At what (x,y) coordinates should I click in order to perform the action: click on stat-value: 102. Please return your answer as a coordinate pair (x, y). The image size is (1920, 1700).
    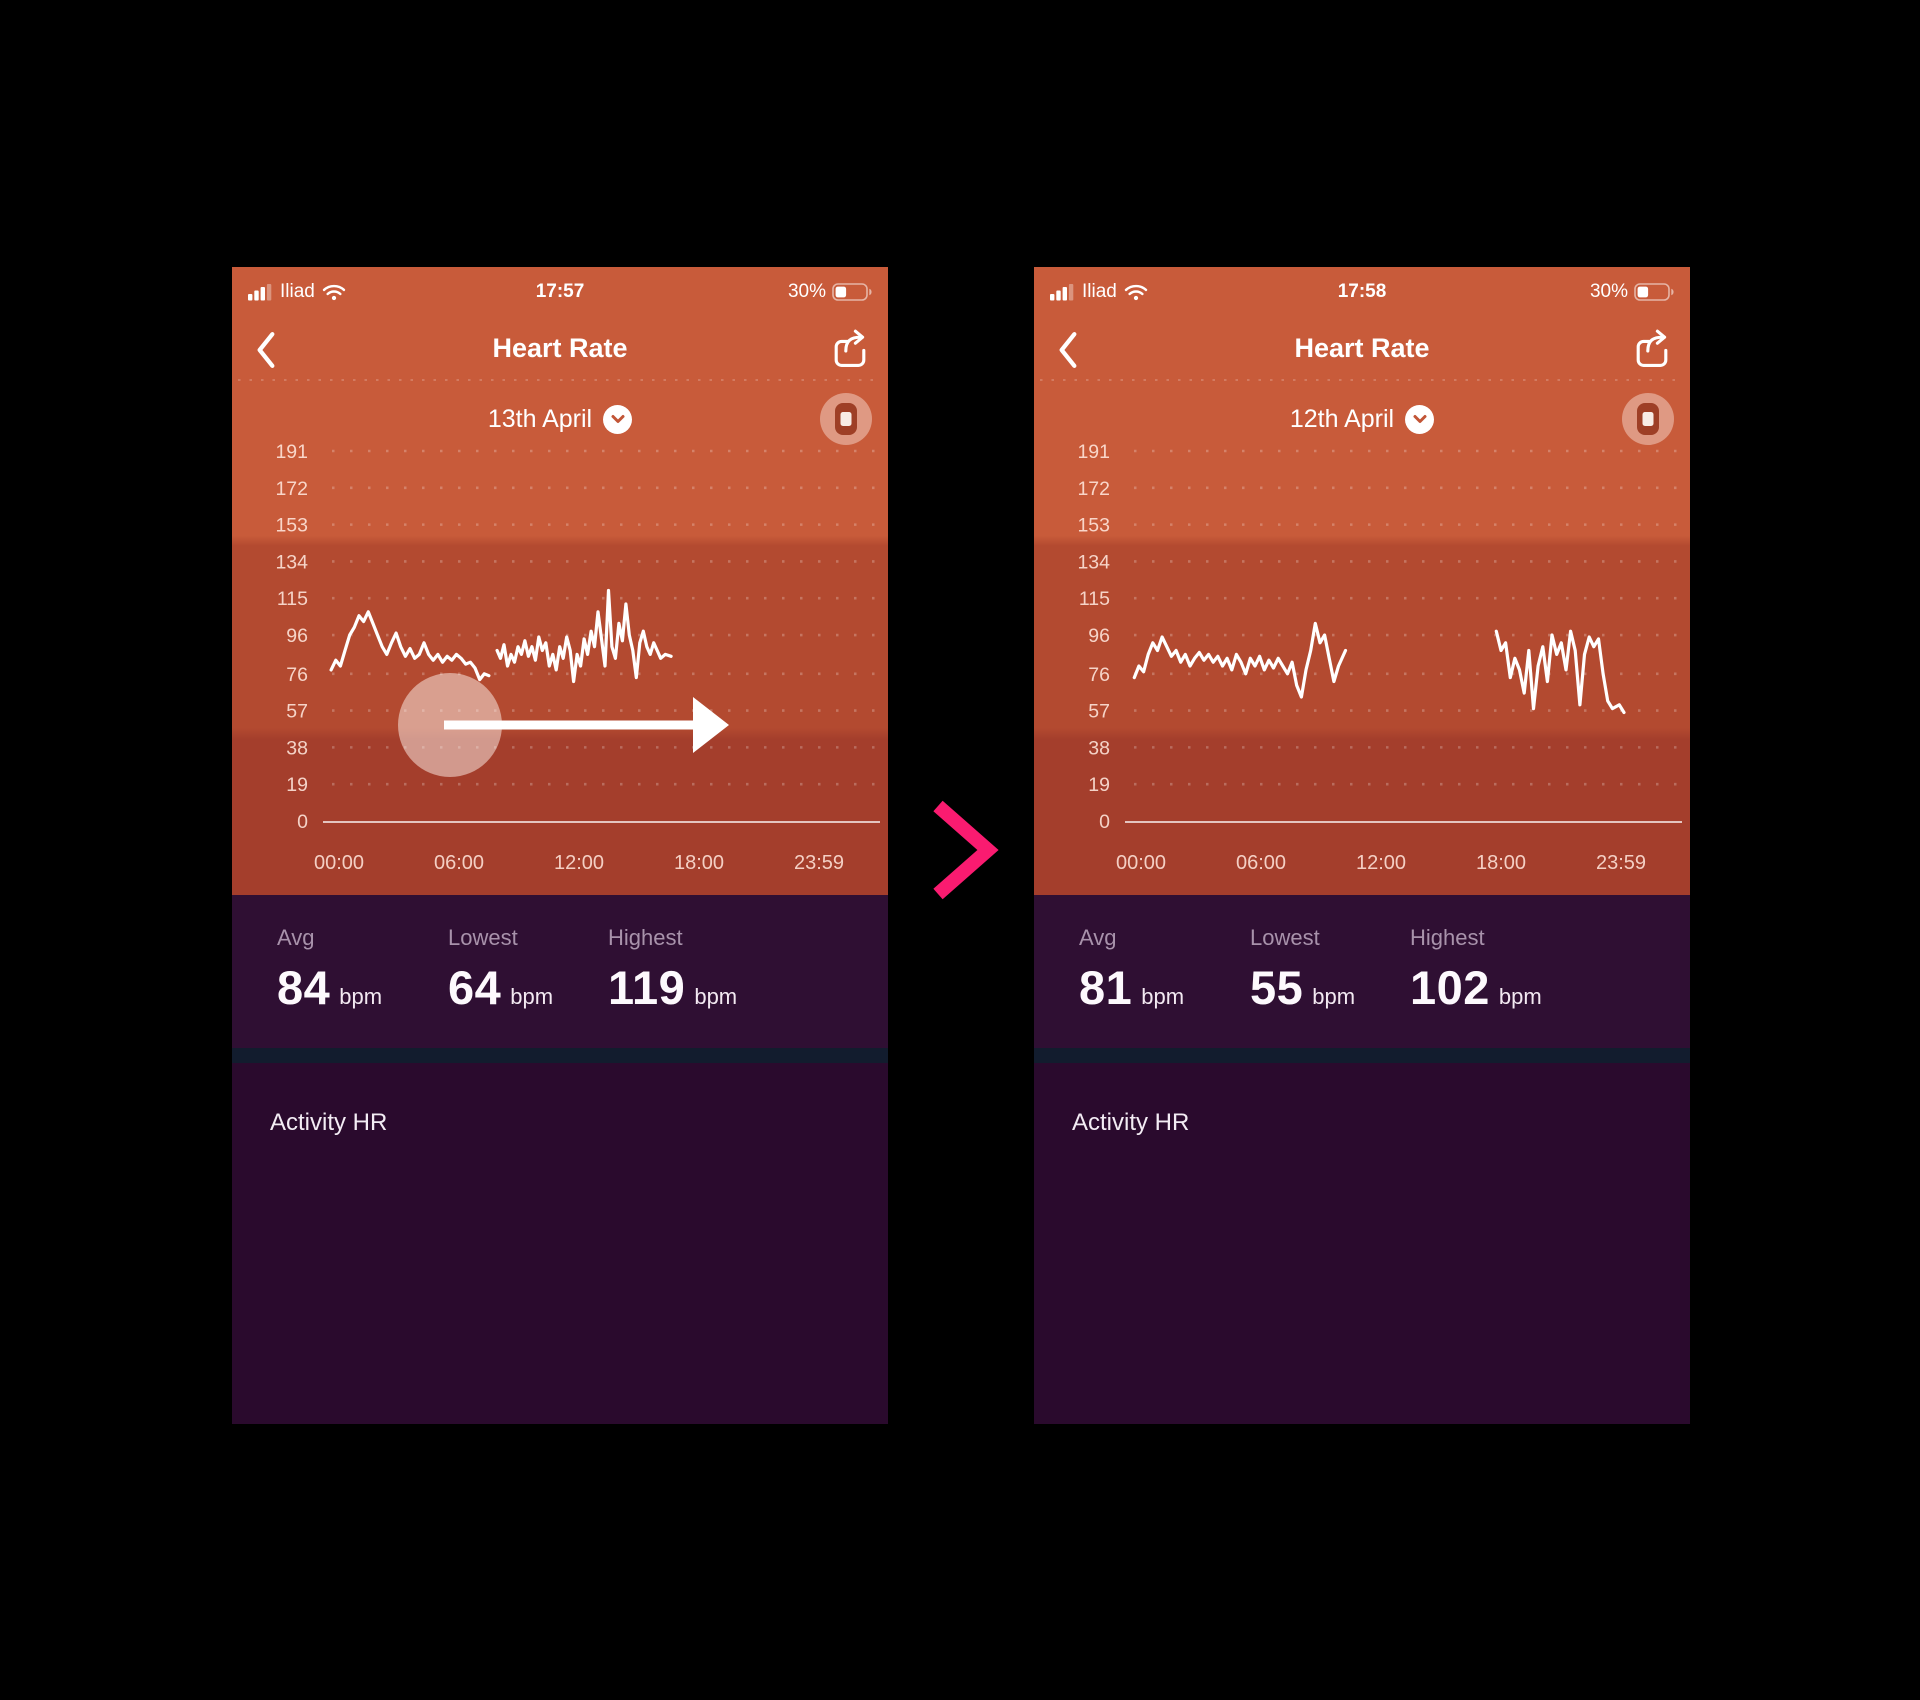
    Looking at the image, I should click on (1450, 987).